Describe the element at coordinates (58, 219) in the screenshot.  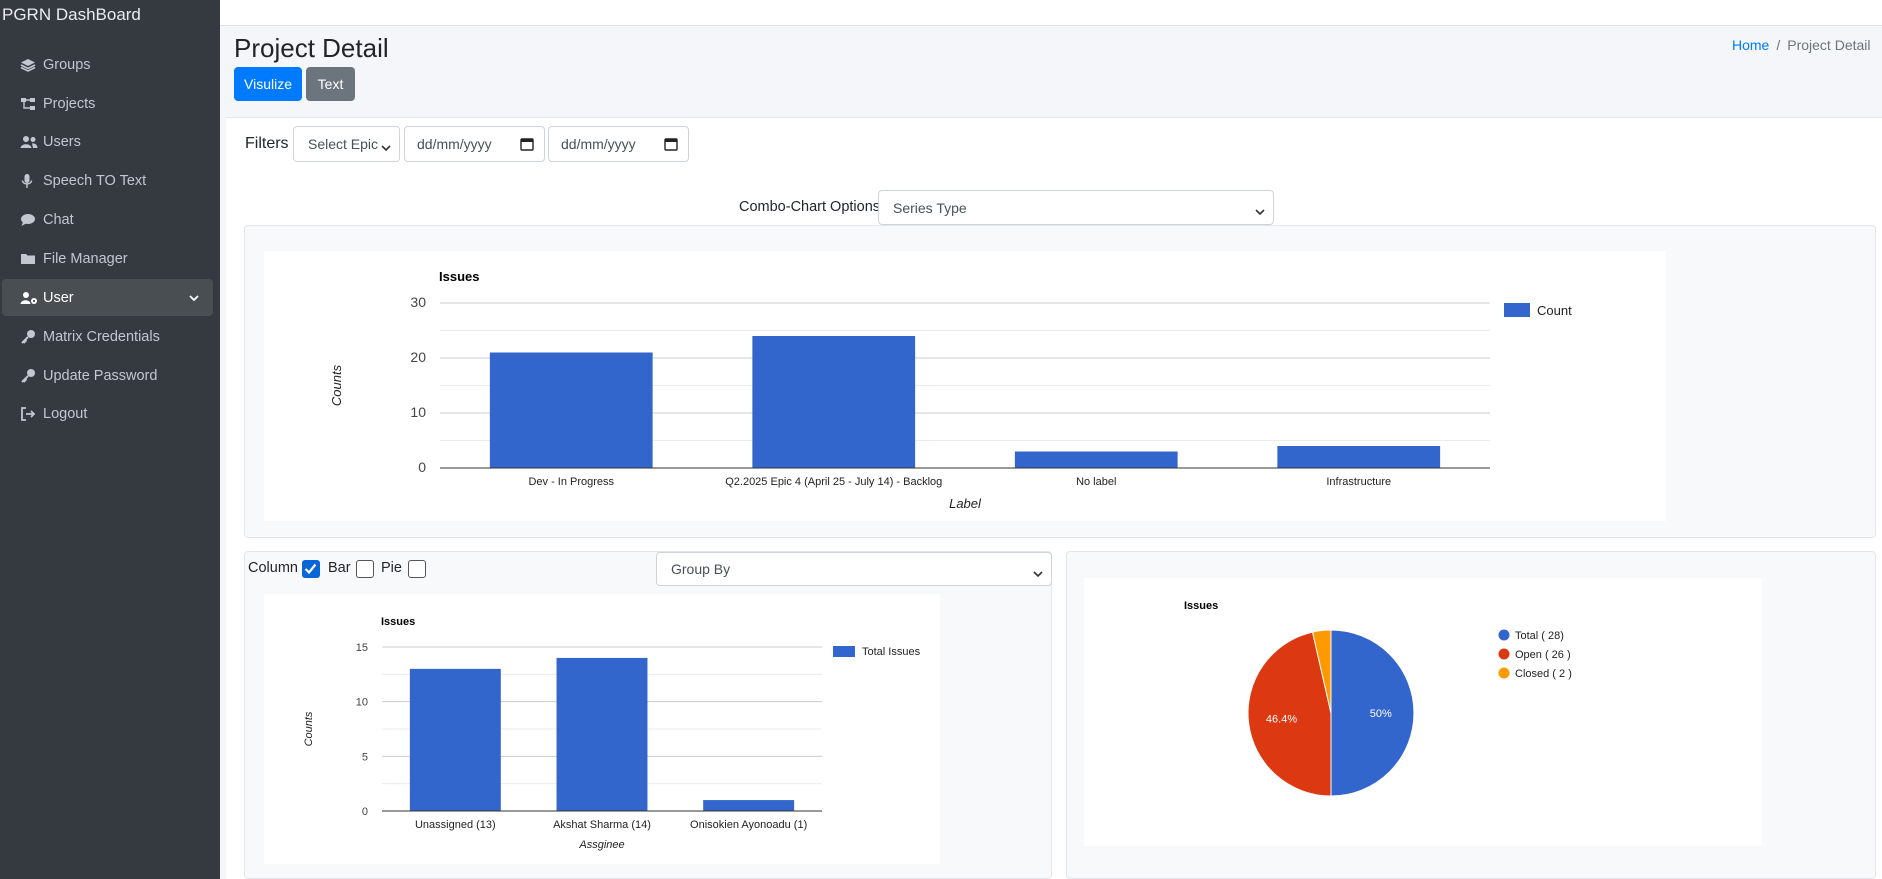
I see `sidebar-item-label: Chat` at that location.